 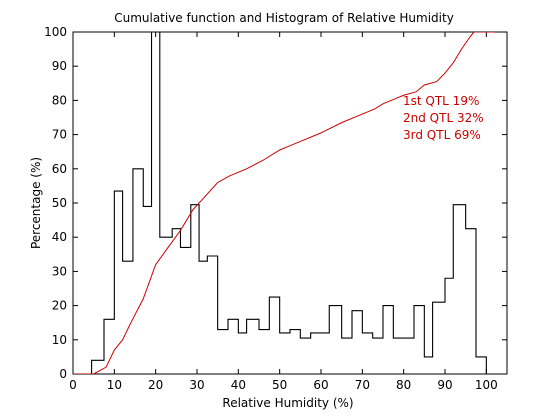 What do you see at coordinates (444, 385) in the screenshot?
I see `x-tick-label: 90` at bounding box center [444, 385].